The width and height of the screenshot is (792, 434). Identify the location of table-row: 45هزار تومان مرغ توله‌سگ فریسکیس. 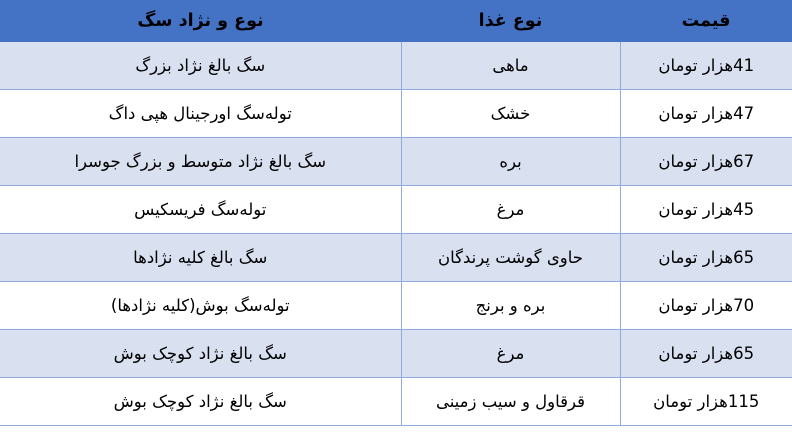
(396, 209).